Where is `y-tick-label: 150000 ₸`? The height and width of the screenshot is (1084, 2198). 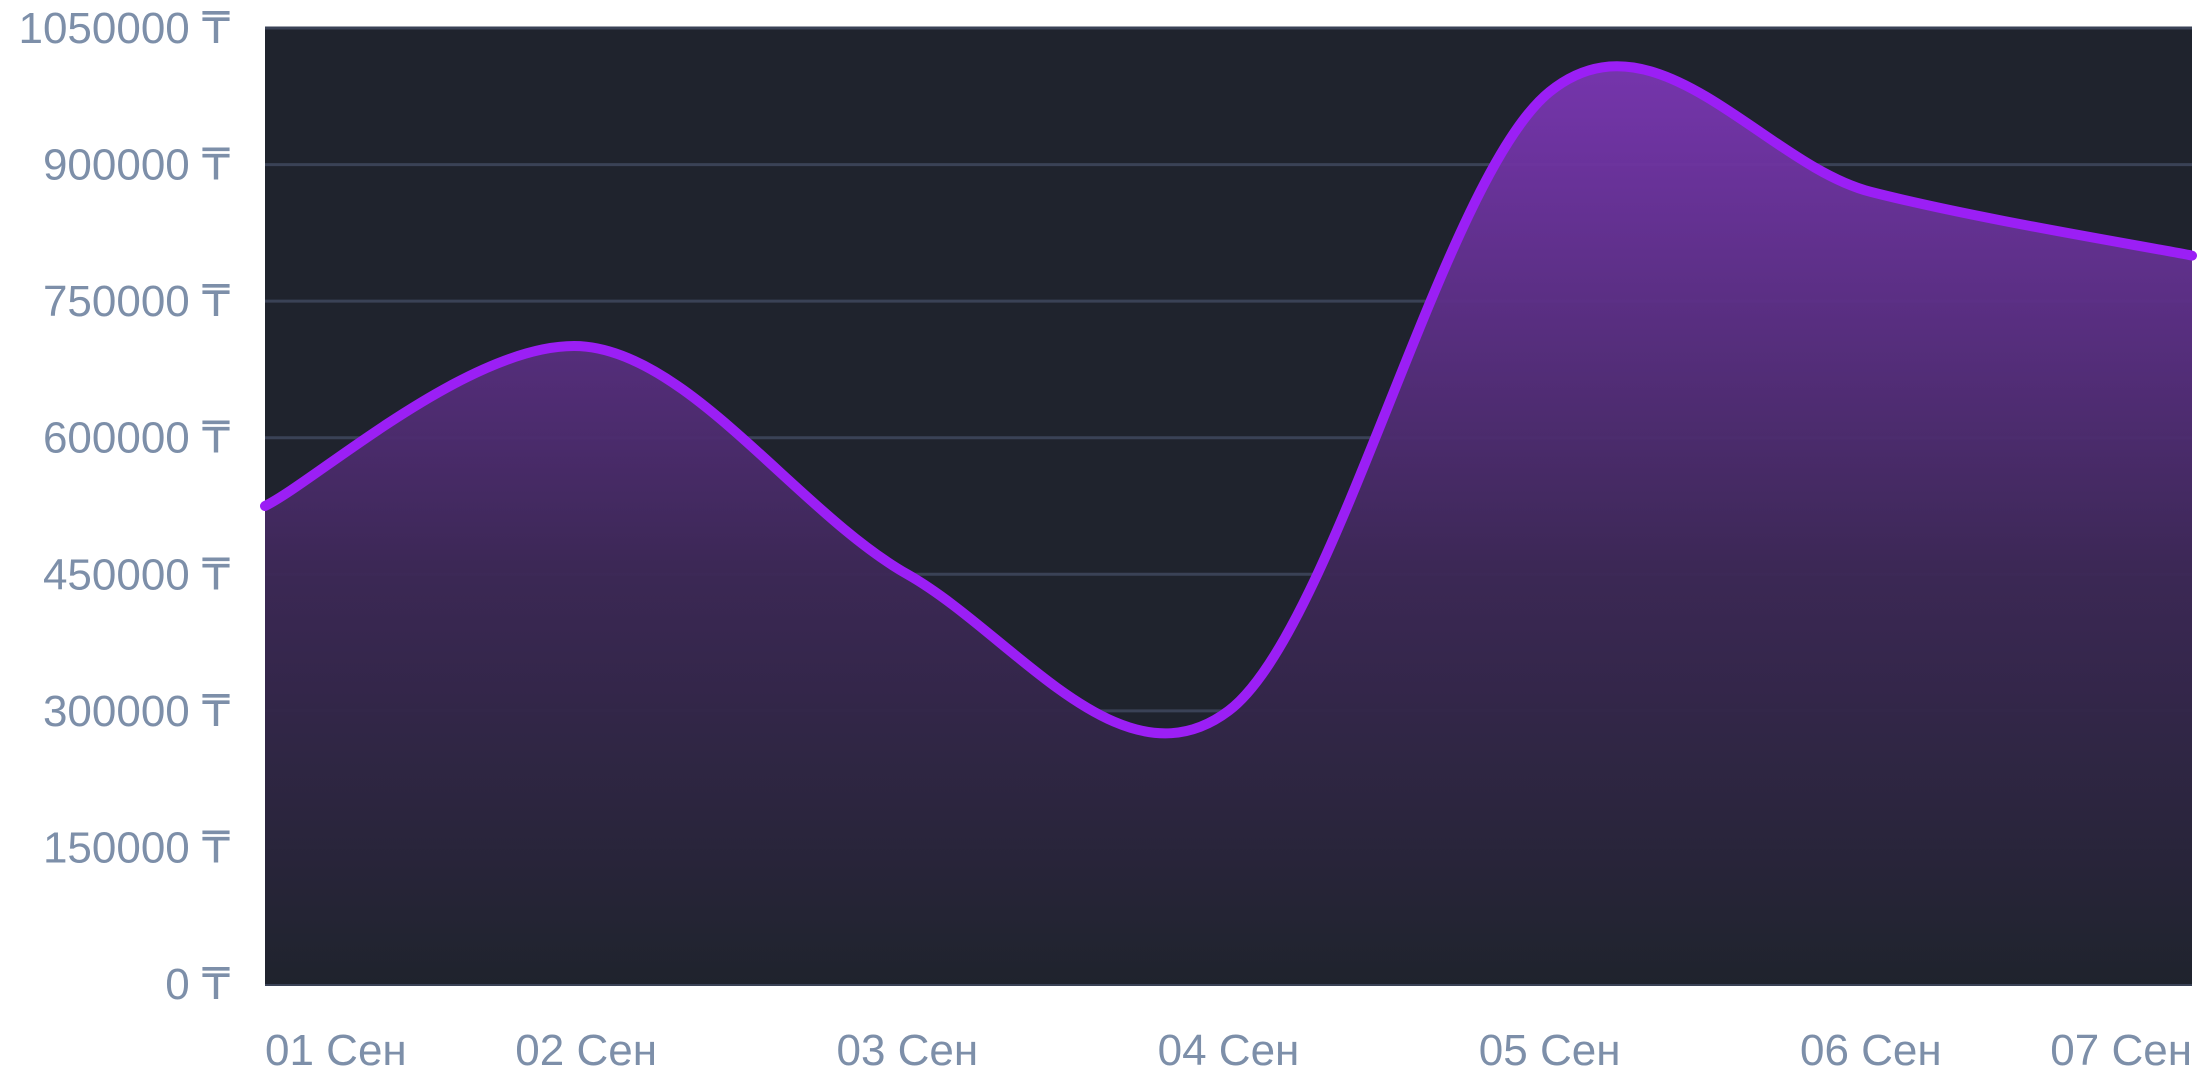 y-tick-label: 150000 ₸ is located at coordinates (136, 847).